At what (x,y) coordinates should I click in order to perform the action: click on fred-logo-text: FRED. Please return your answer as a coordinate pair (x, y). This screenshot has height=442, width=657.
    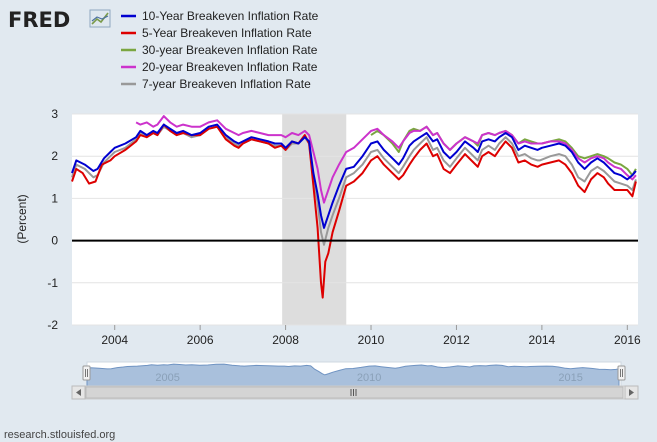
    Looking at the image, I should click on (39, 20).